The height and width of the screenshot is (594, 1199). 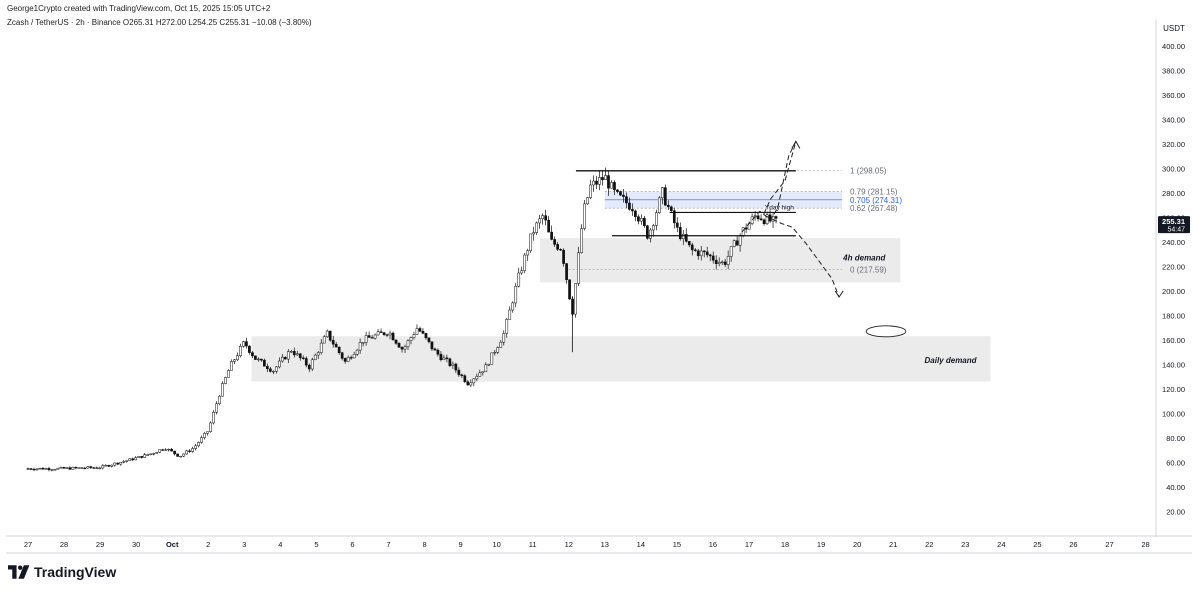 I want to click on price-tick-label: 380.00, so click(x=1173, y=70).